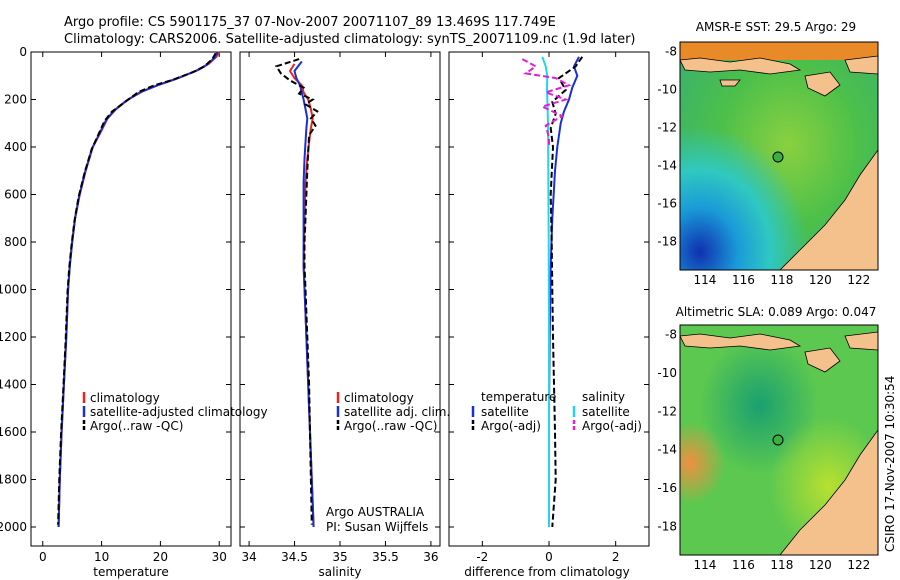 This screenshot has width=900, height=580. I want to click on temperature-series-satellite-adjusted-climatology, so click(138, 289).